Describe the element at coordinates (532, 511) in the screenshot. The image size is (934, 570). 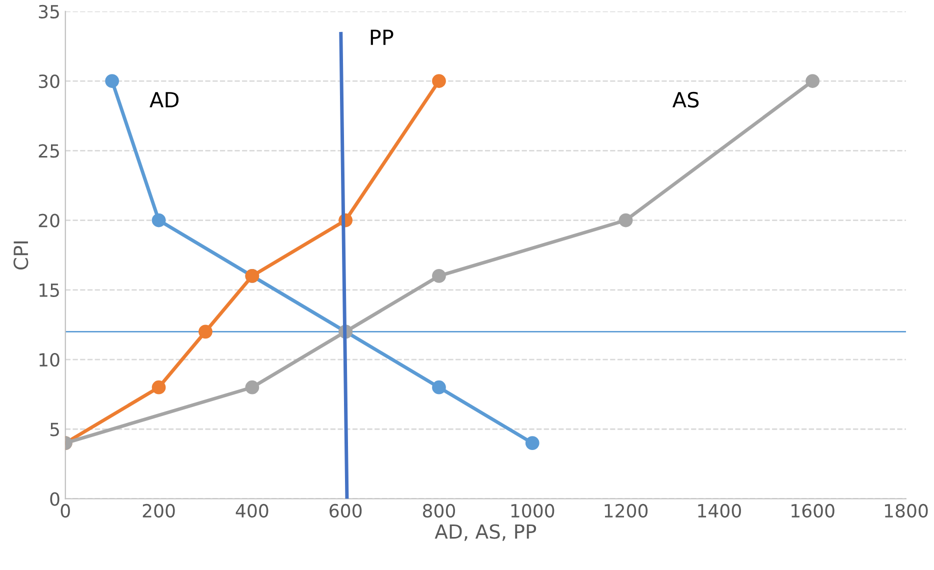
I see `x-tick-label: 1000` at that location.